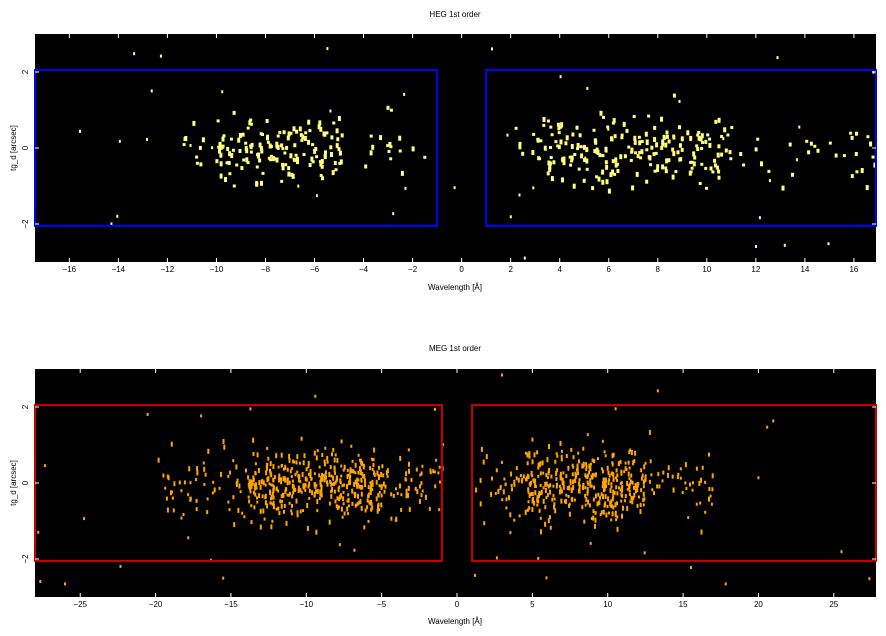 The height and width of the screenshot is (636, 886). I want to click on x-tick-label: −4, so click(364, 269).